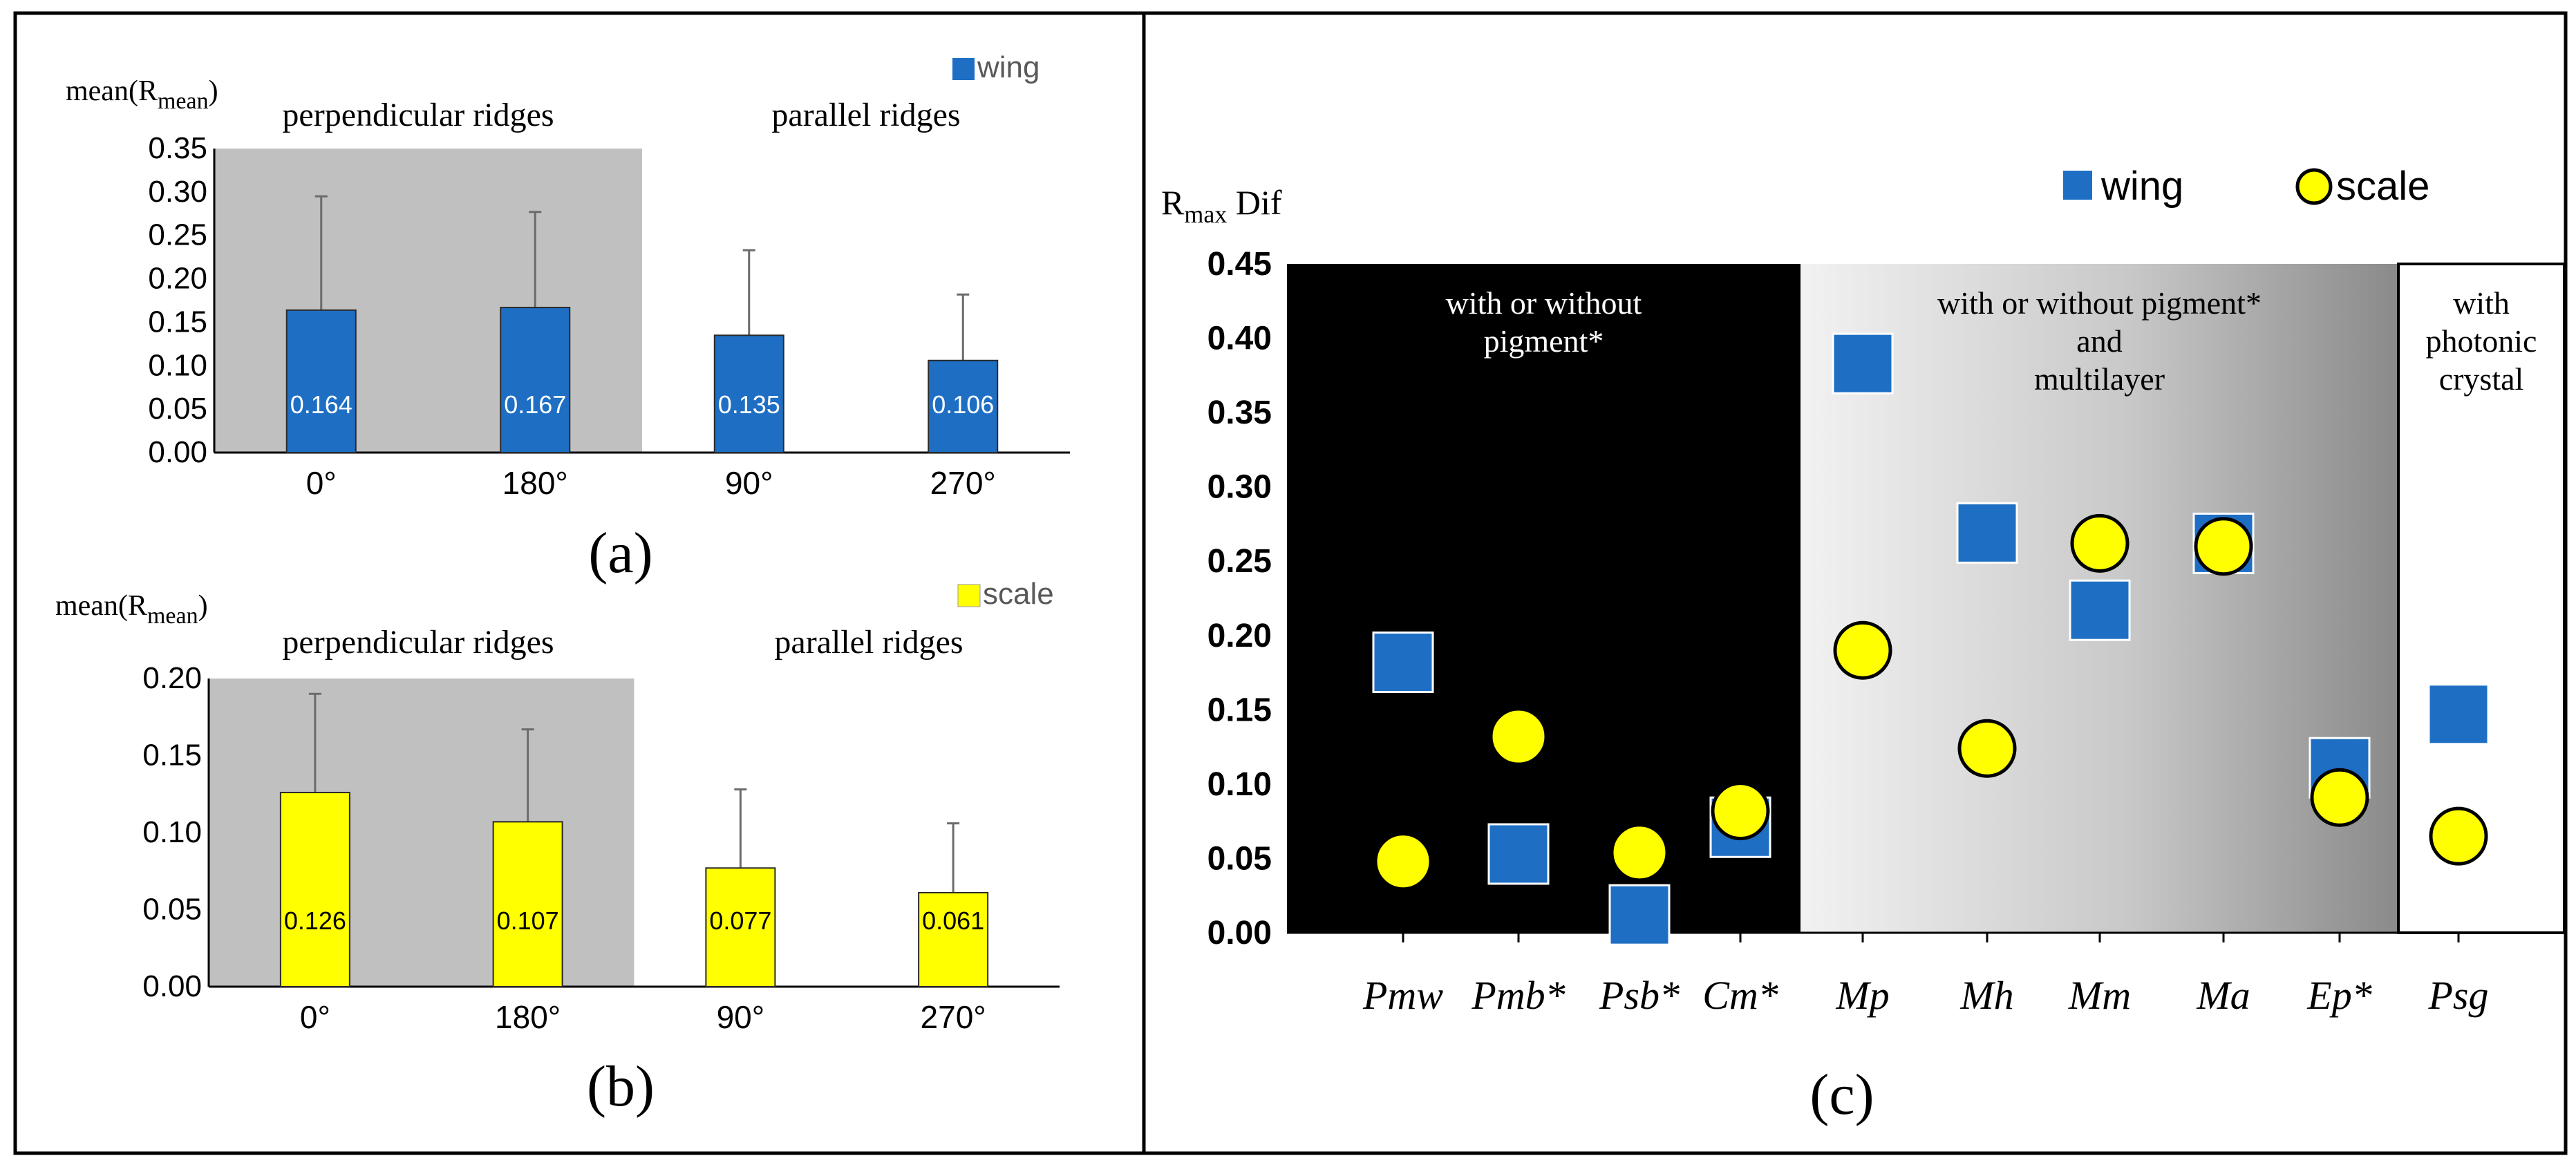  I want to click on panel-a-region-perpendicular: perpendicular ridges, so click(418, 115).